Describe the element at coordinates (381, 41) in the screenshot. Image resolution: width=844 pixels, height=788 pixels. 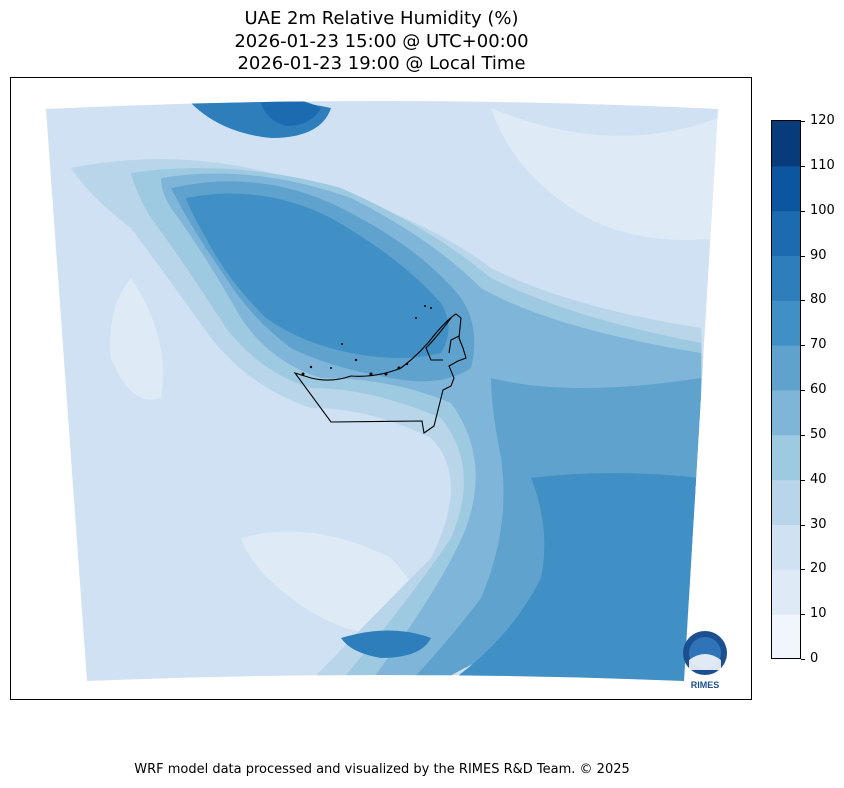
I see `utc-time-label: 2026-01-23 15:00 @ UTC+00:00` at that location.